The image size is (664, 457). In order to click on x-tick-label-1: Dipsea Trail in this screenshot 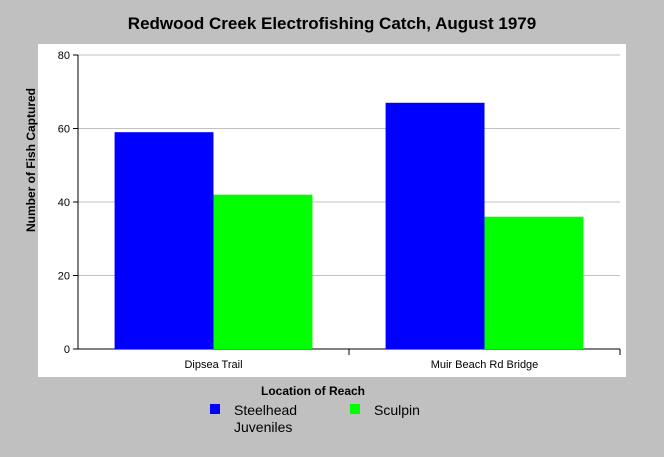, I will do `click(213, 365)`.